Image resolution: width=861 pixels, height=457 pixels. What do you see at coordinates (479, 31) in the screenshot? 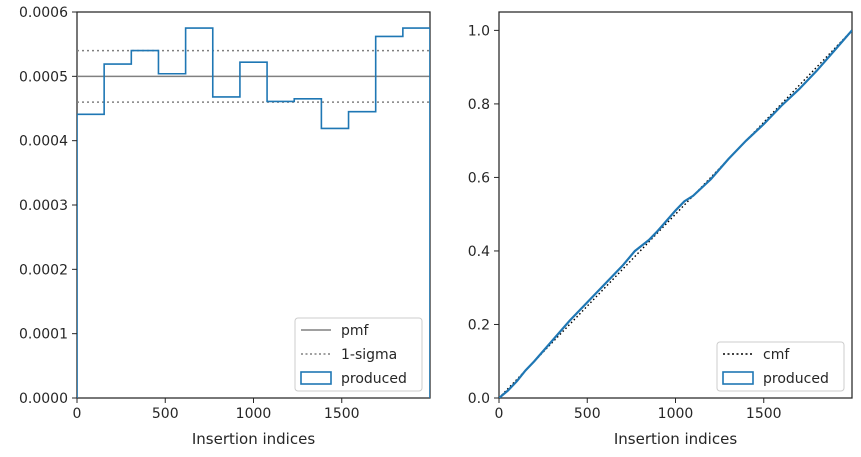
I see `y-tick-label: 1.0` at bounding box center [479, 31].